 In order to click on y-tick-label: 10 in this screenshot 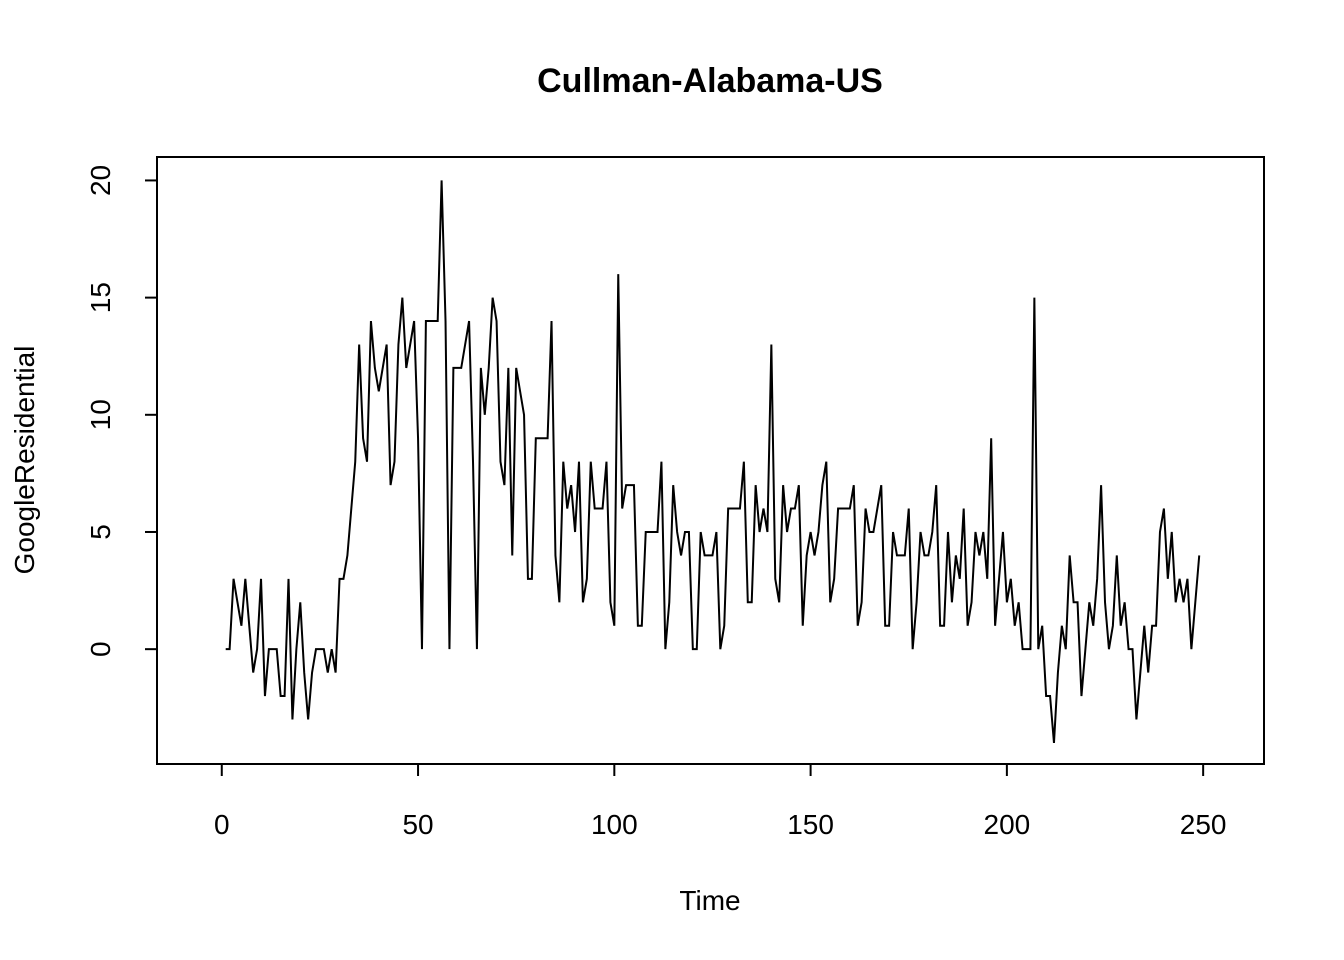, I will do `click(100, 414)`.